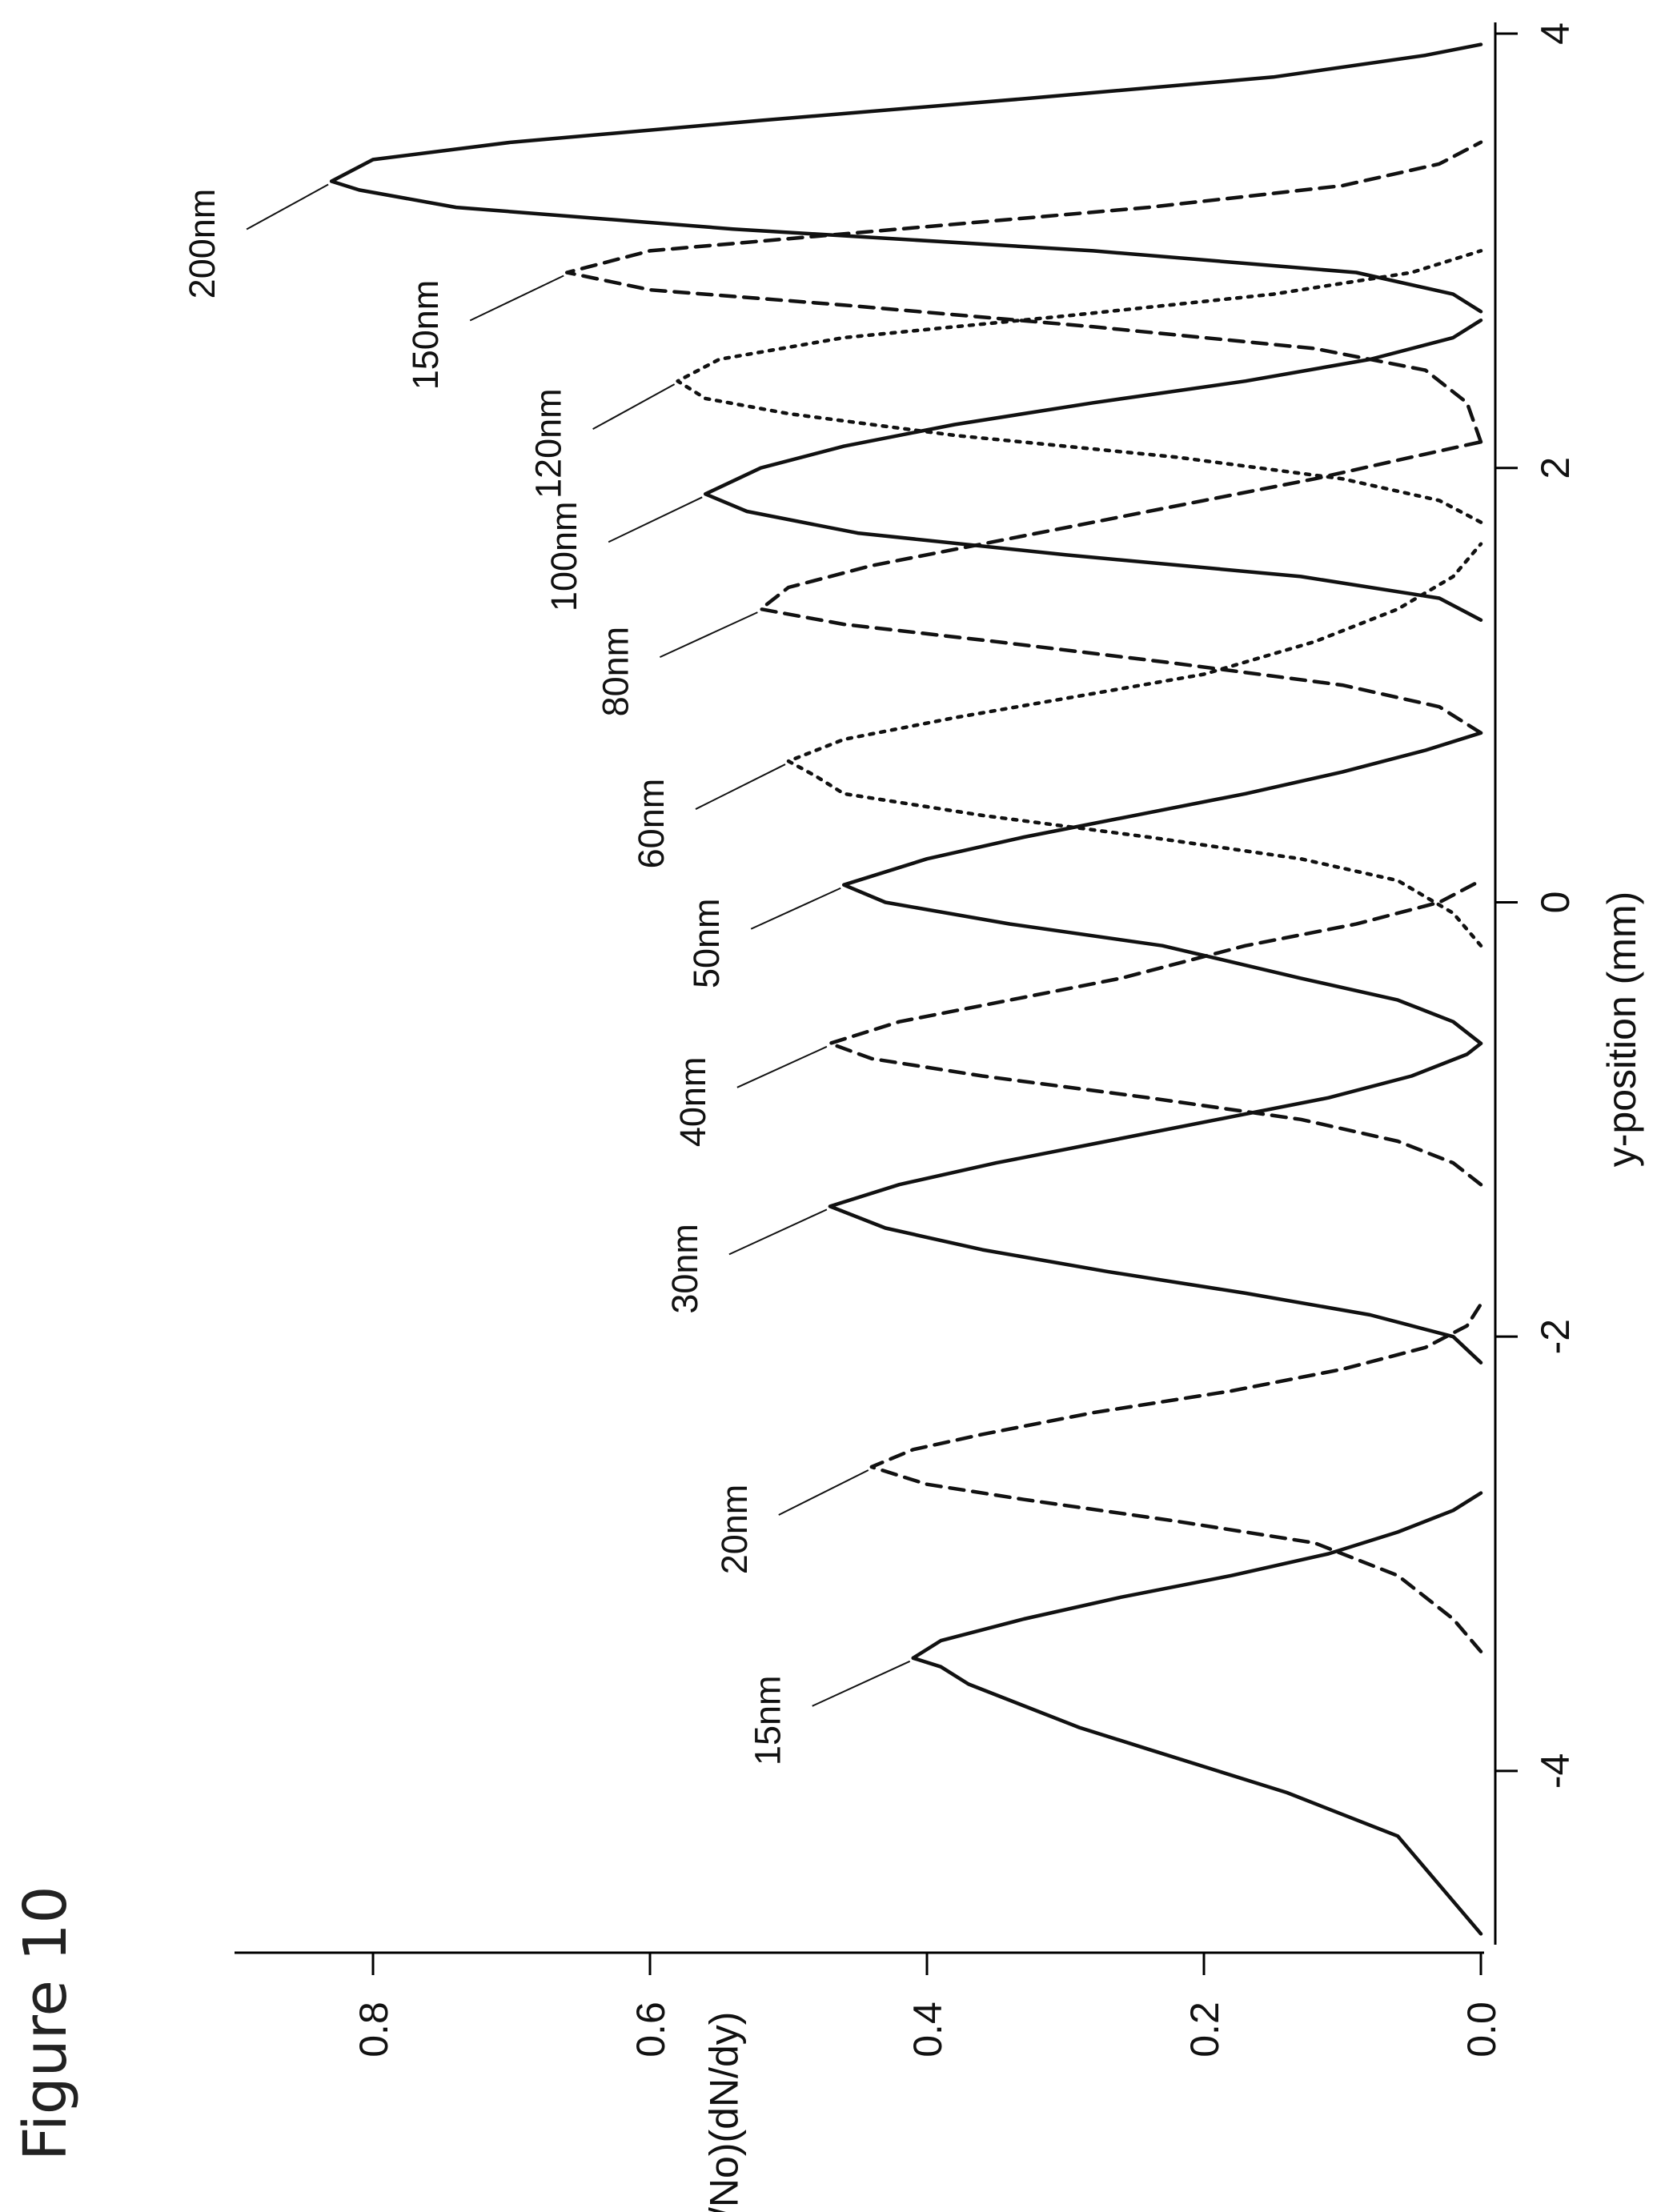 The width and height of the screenshot is (1677, 2212). Describe the element at coordinates (724, 2112) in the screenshot. I see `y-axis-label: (1/No)(dN/dy)` at that location.